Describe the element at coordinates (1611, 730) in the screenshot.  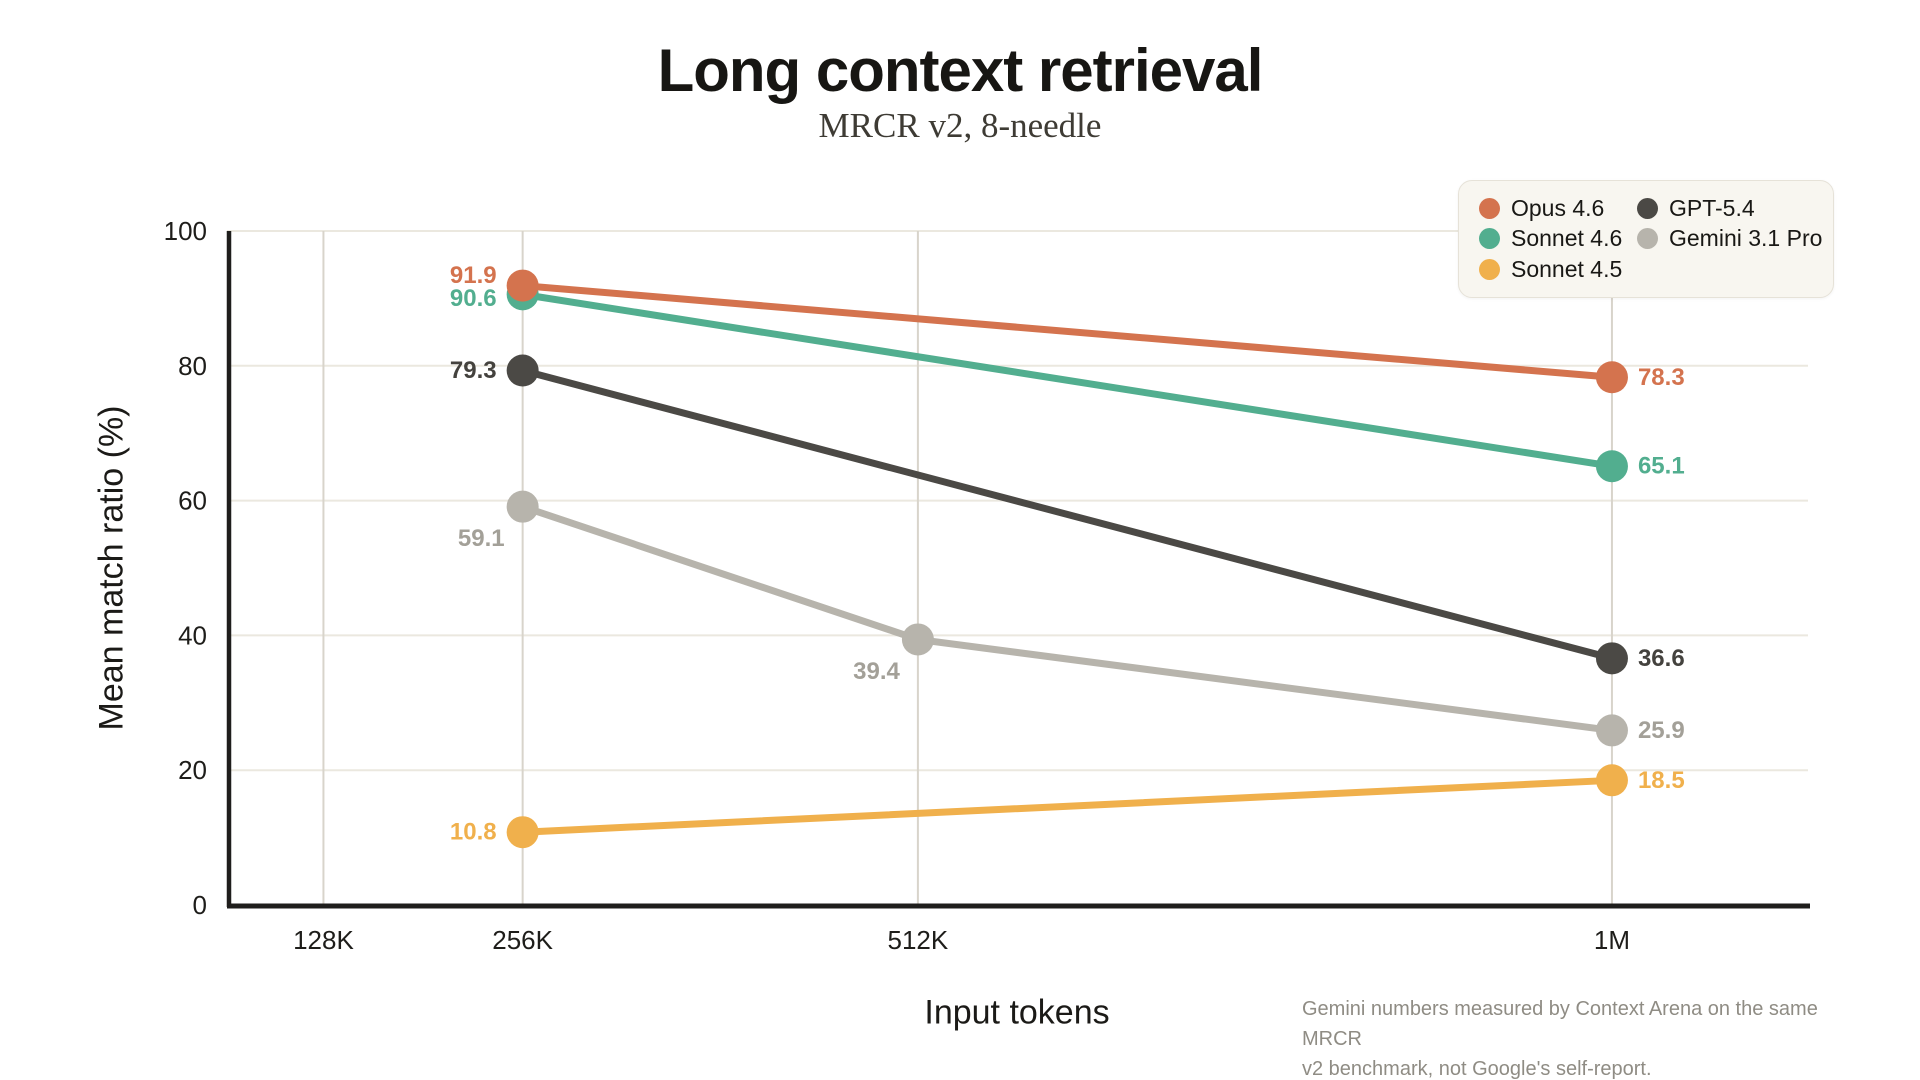
I see `gemini-3-1-pro-point-1m` at that location.